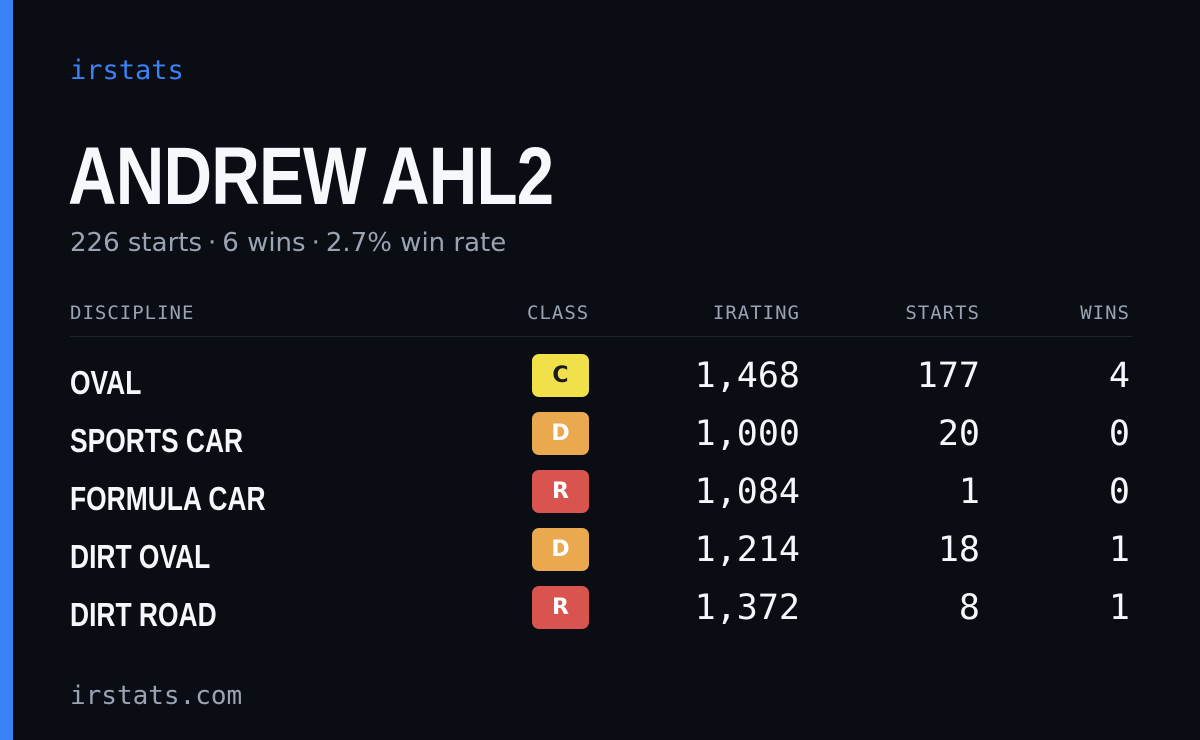  What do you see at coordinates (132, 313) in the screenshot?
I see `header-discipline: DISCIPLINE` at bounding box center [132, 313].